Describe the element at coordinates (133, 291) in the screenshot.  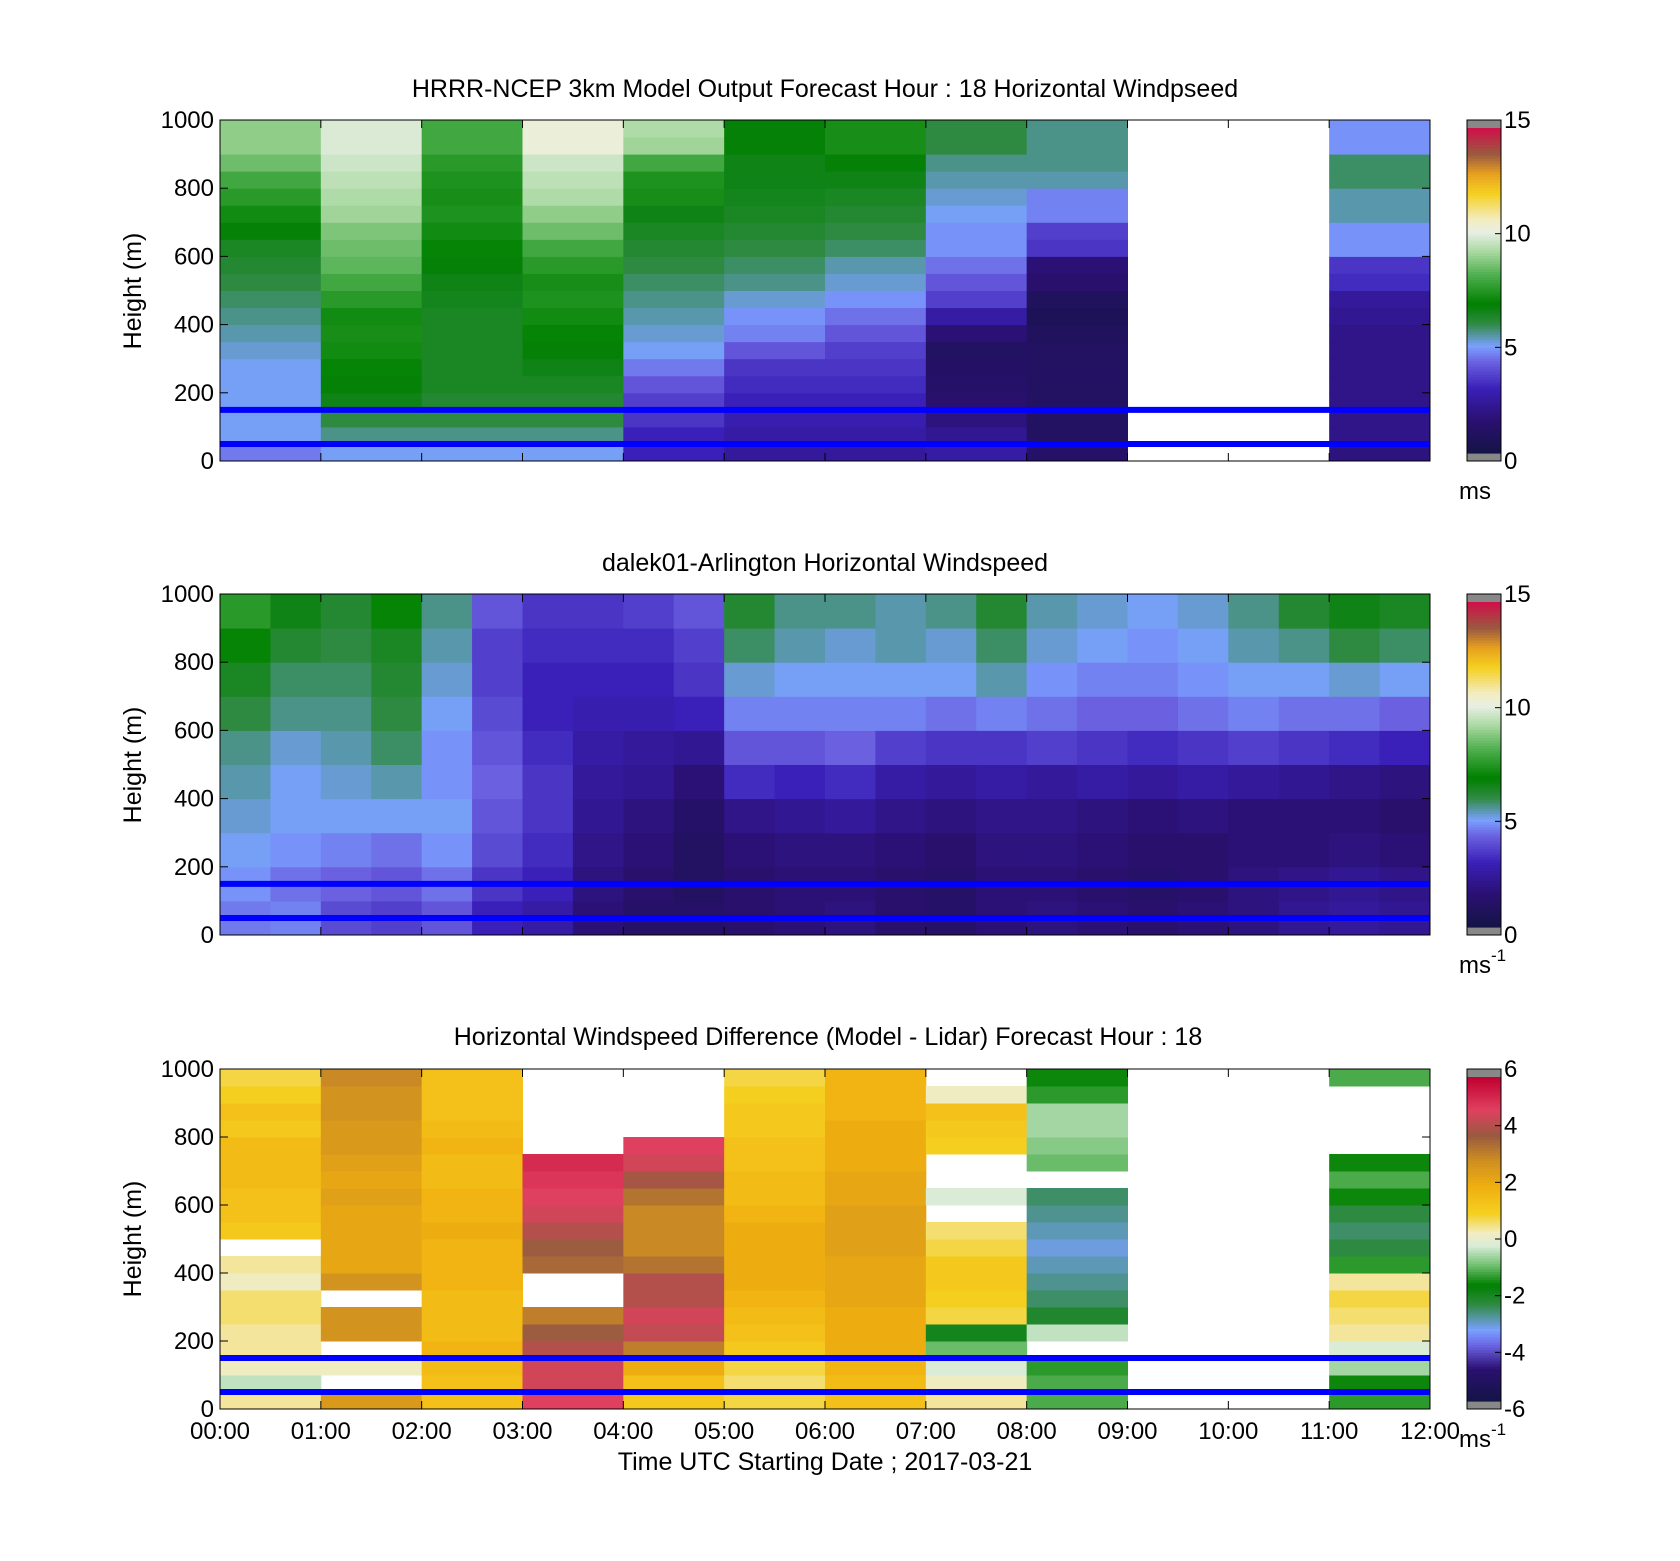
I see `panel-model-ylabel: Height (m)` at that location.